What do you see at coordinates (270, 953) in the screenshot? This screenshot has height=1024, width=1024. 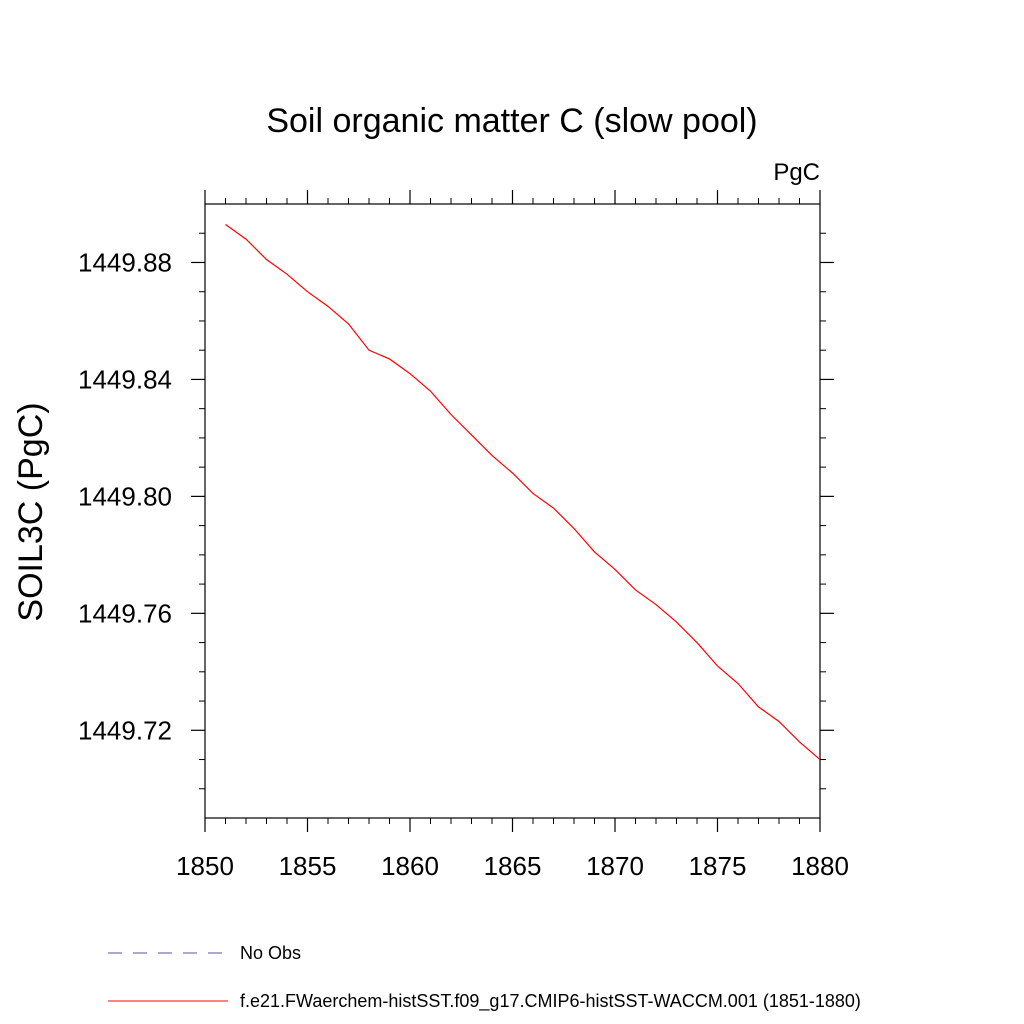 I see `legend-label-no-obs: No Obs` at bounding box center [270, 953].